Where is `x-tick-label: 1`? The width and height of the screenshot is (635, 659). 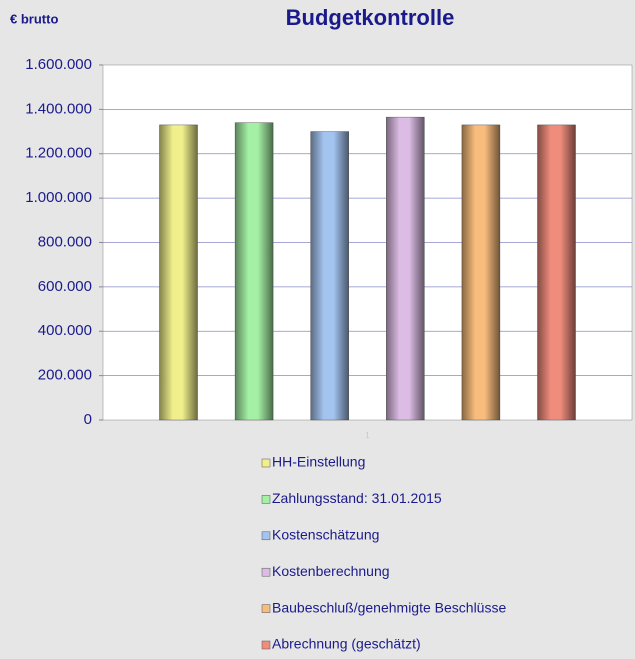
x-tick-label: 1 is located at coordinates (367, 435).